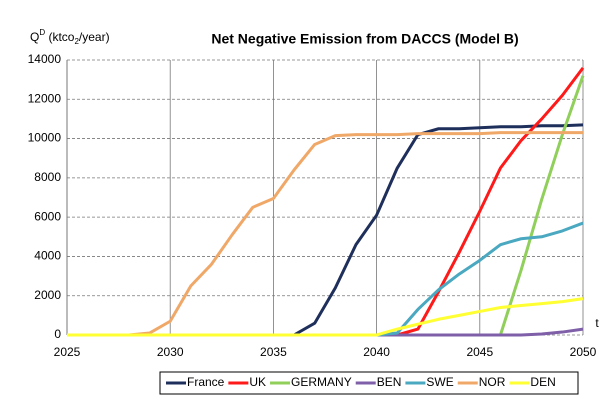 The height and width of the screenshot is (411, 610). What do you see at coordinates (45, 59) in the screenshot?
I see `y-tick-label: 14000` at bounding box center [45, 59].